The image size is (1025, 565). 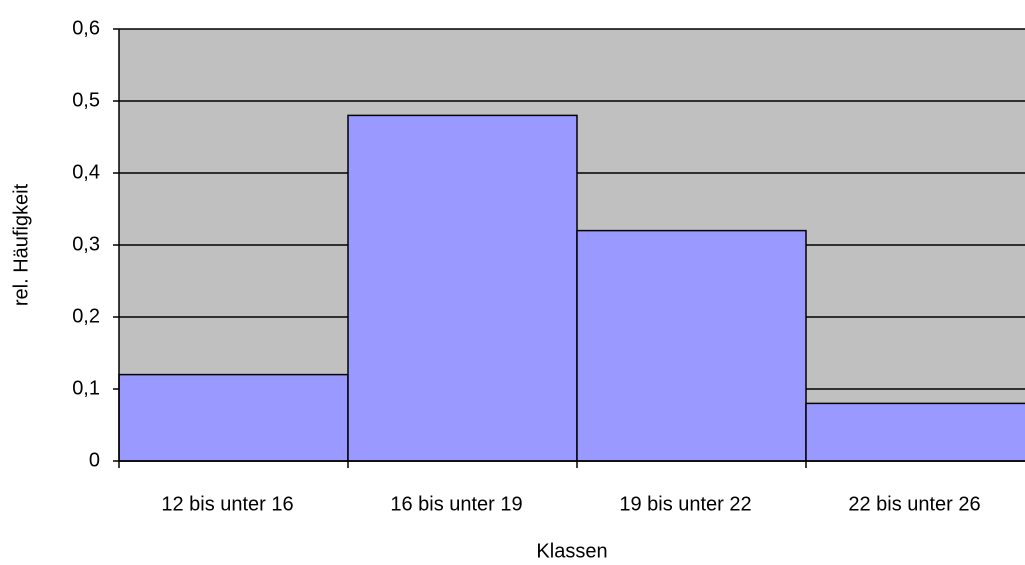 I want to click on y-tick-label: 0,6, so click(x=86, y=28).